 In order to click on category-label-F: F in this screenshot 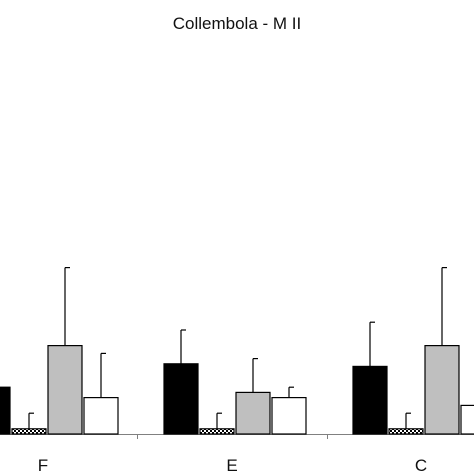, I will do `click(43, 465)`.